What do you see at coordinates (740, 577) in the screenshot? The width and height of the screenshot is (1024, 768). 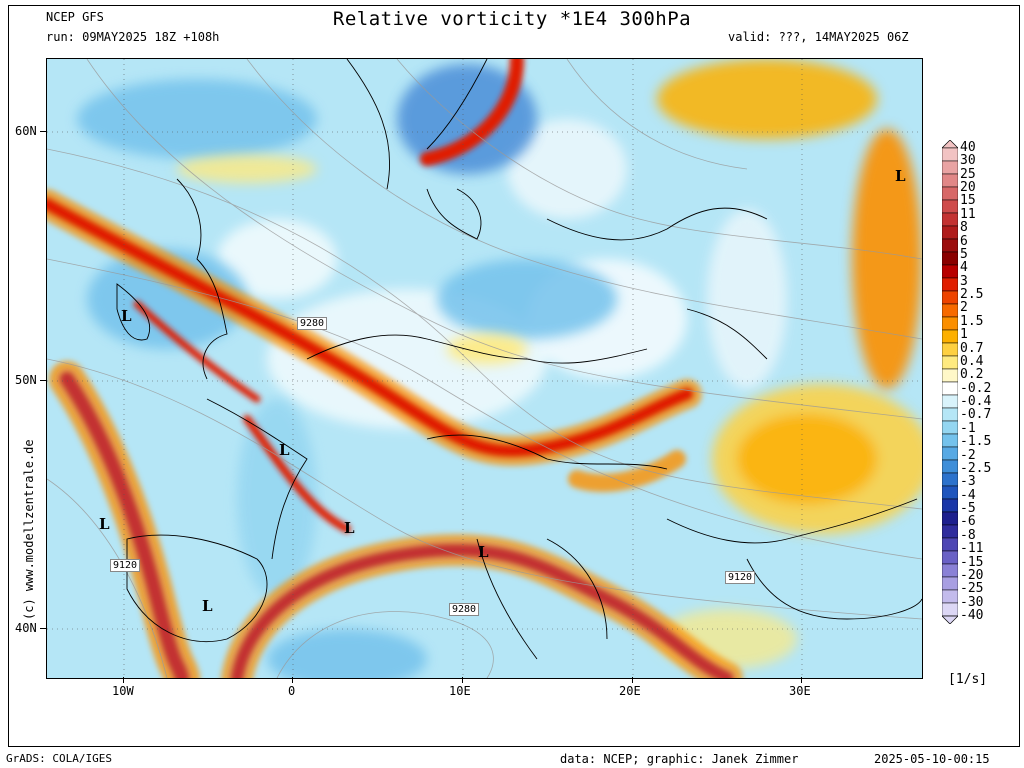 I see `height-label: 9120` at bounding box center [740, 577].